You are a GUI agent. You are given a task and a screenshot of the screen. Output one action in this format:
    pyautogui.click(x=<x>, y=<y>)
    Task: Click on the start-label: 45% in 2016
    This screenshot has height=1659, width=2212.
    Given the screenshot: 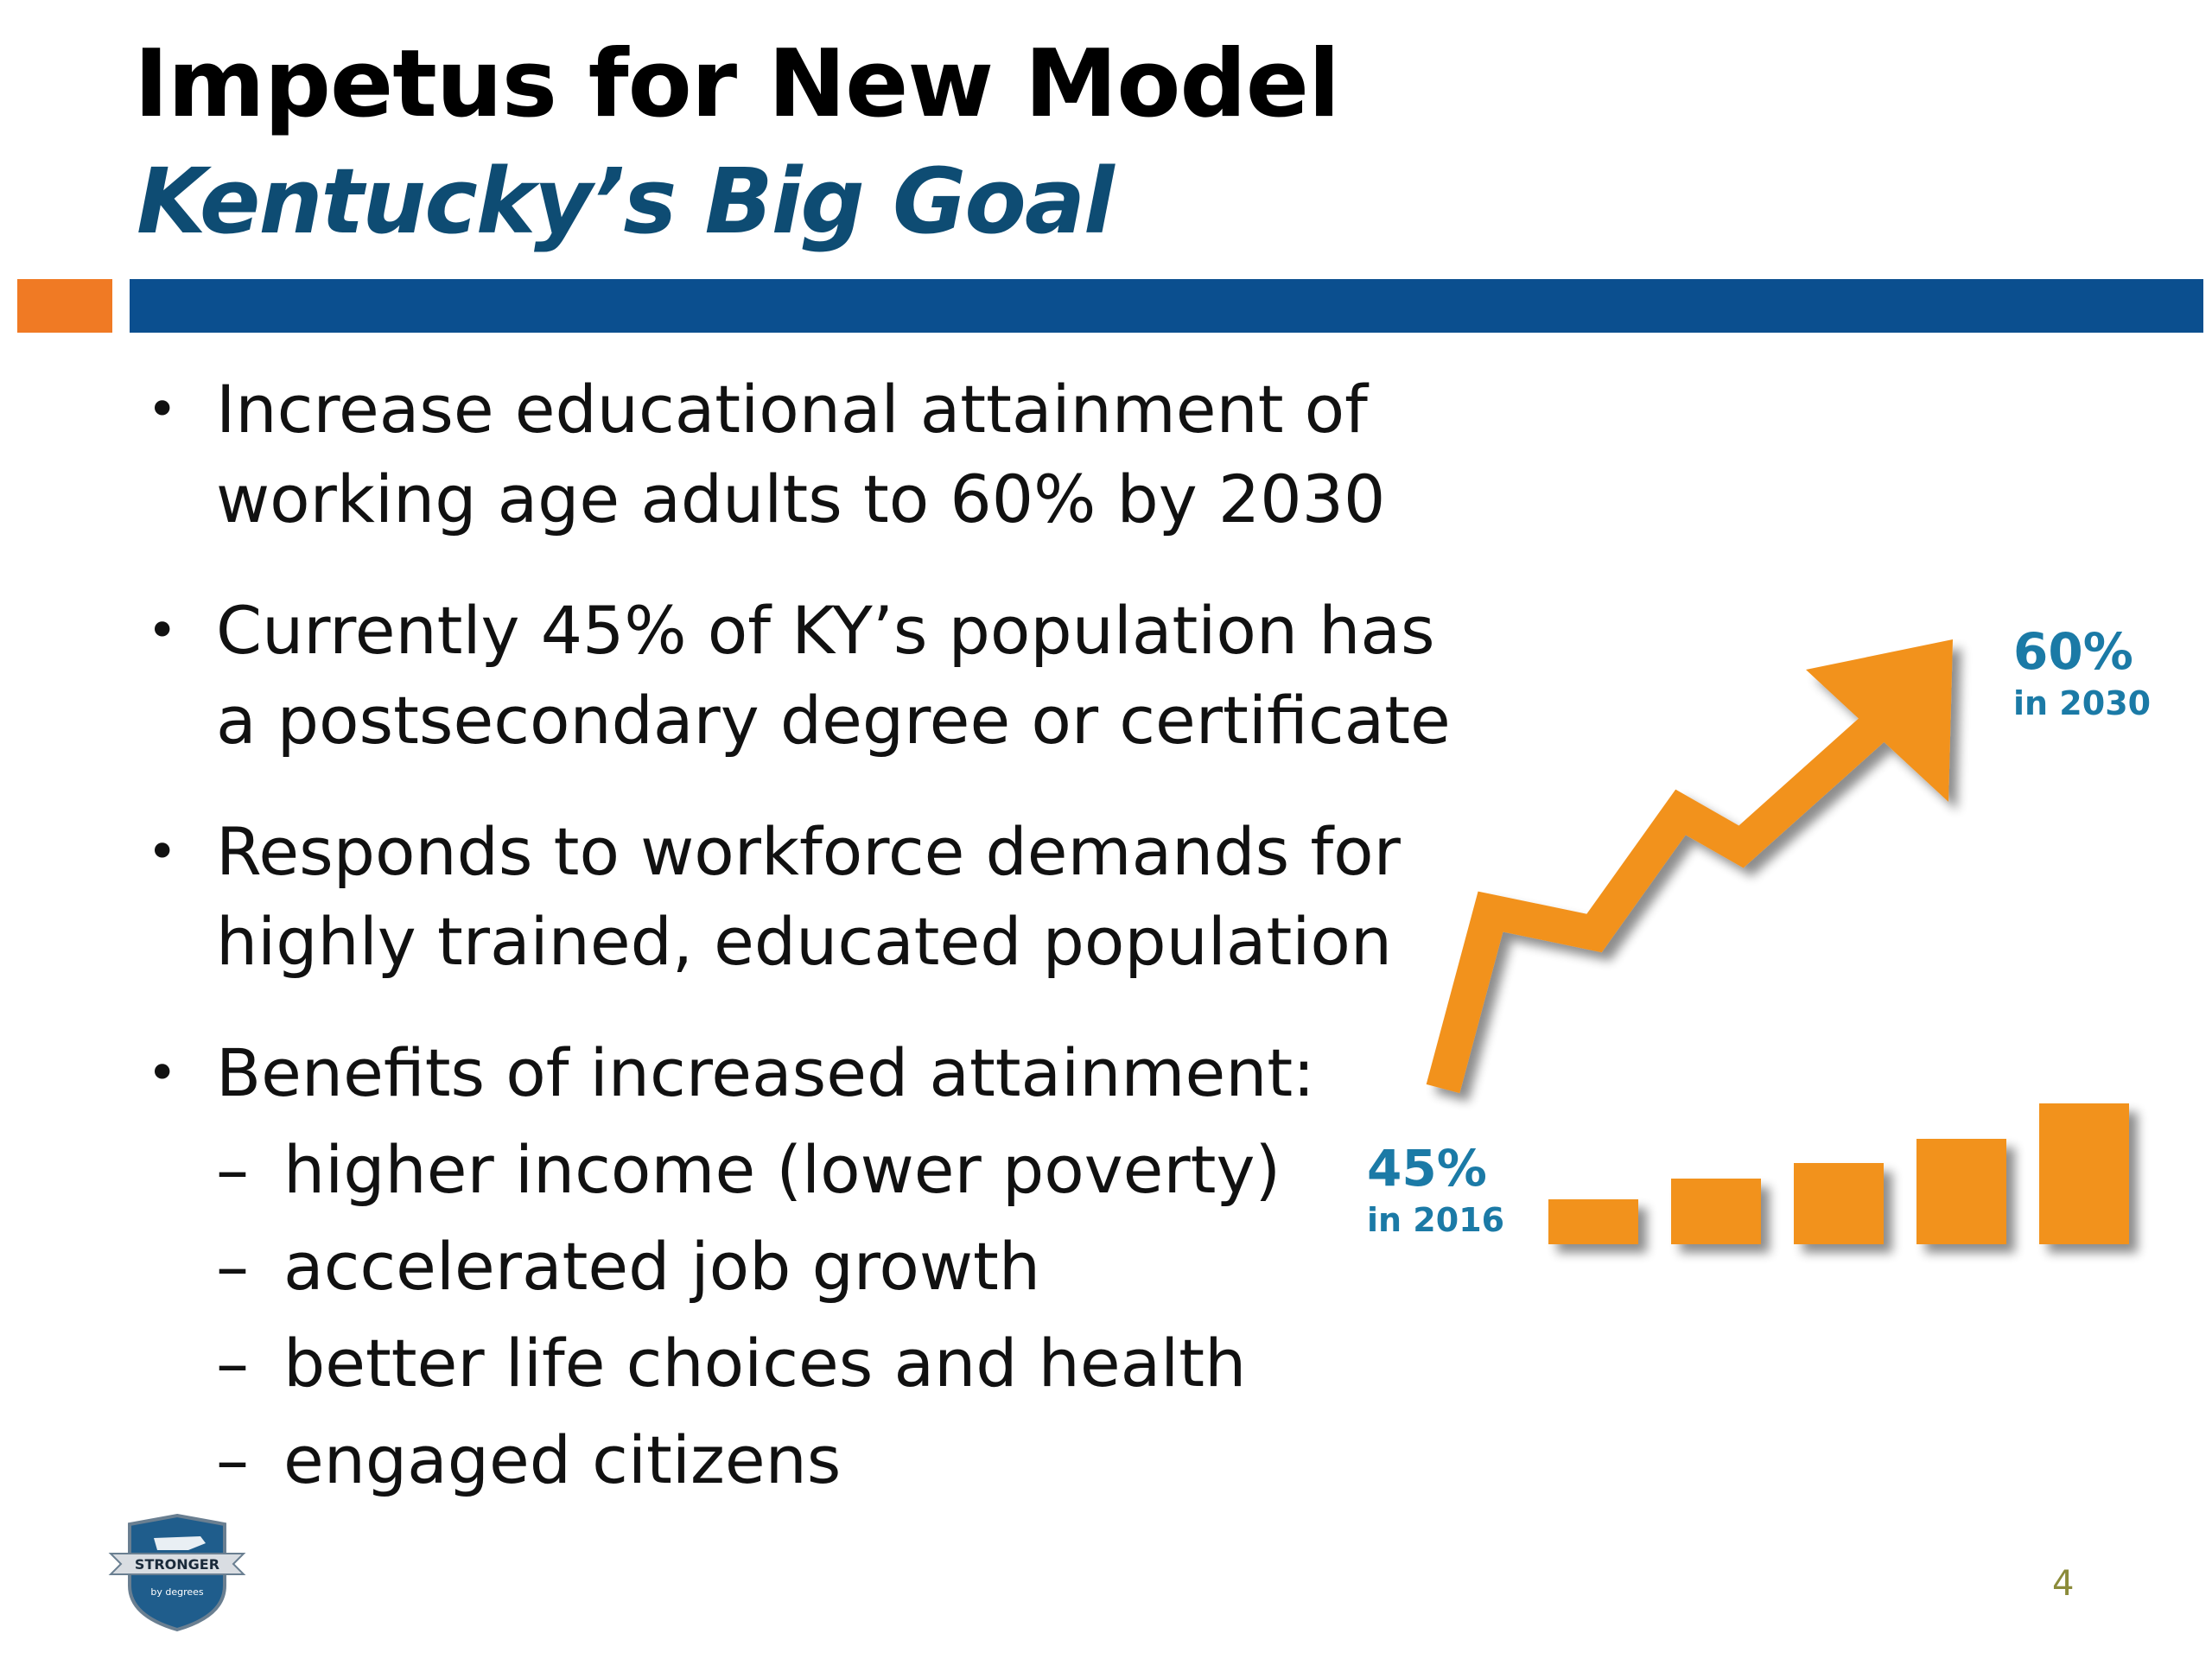 What is the action you would take?
    pyautogui.click(x=1435, y=1189)
    